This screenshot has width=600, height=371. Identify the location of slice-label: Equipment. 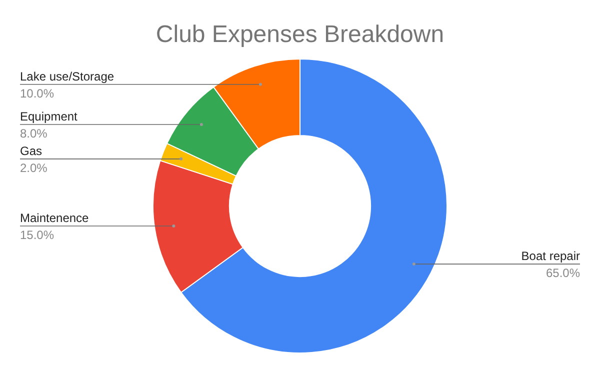
(49, 116).